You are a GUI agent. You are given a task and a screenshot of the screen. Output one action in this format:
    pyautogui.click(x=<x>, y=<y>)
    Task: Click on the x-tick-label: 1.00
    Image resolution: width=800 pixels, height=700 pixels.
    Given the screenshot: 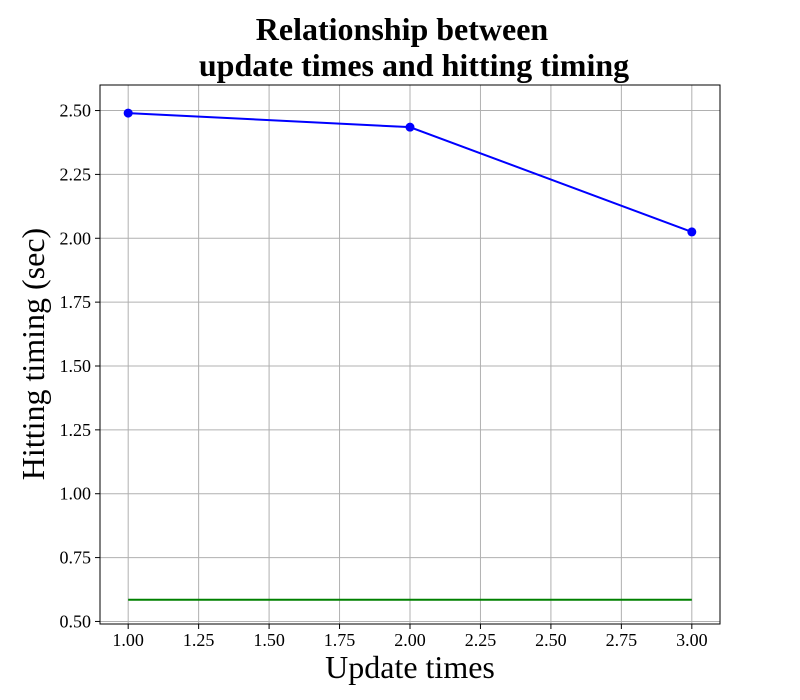 What is the action you would take?
    pyautogui.click(x=128, y=640)
    